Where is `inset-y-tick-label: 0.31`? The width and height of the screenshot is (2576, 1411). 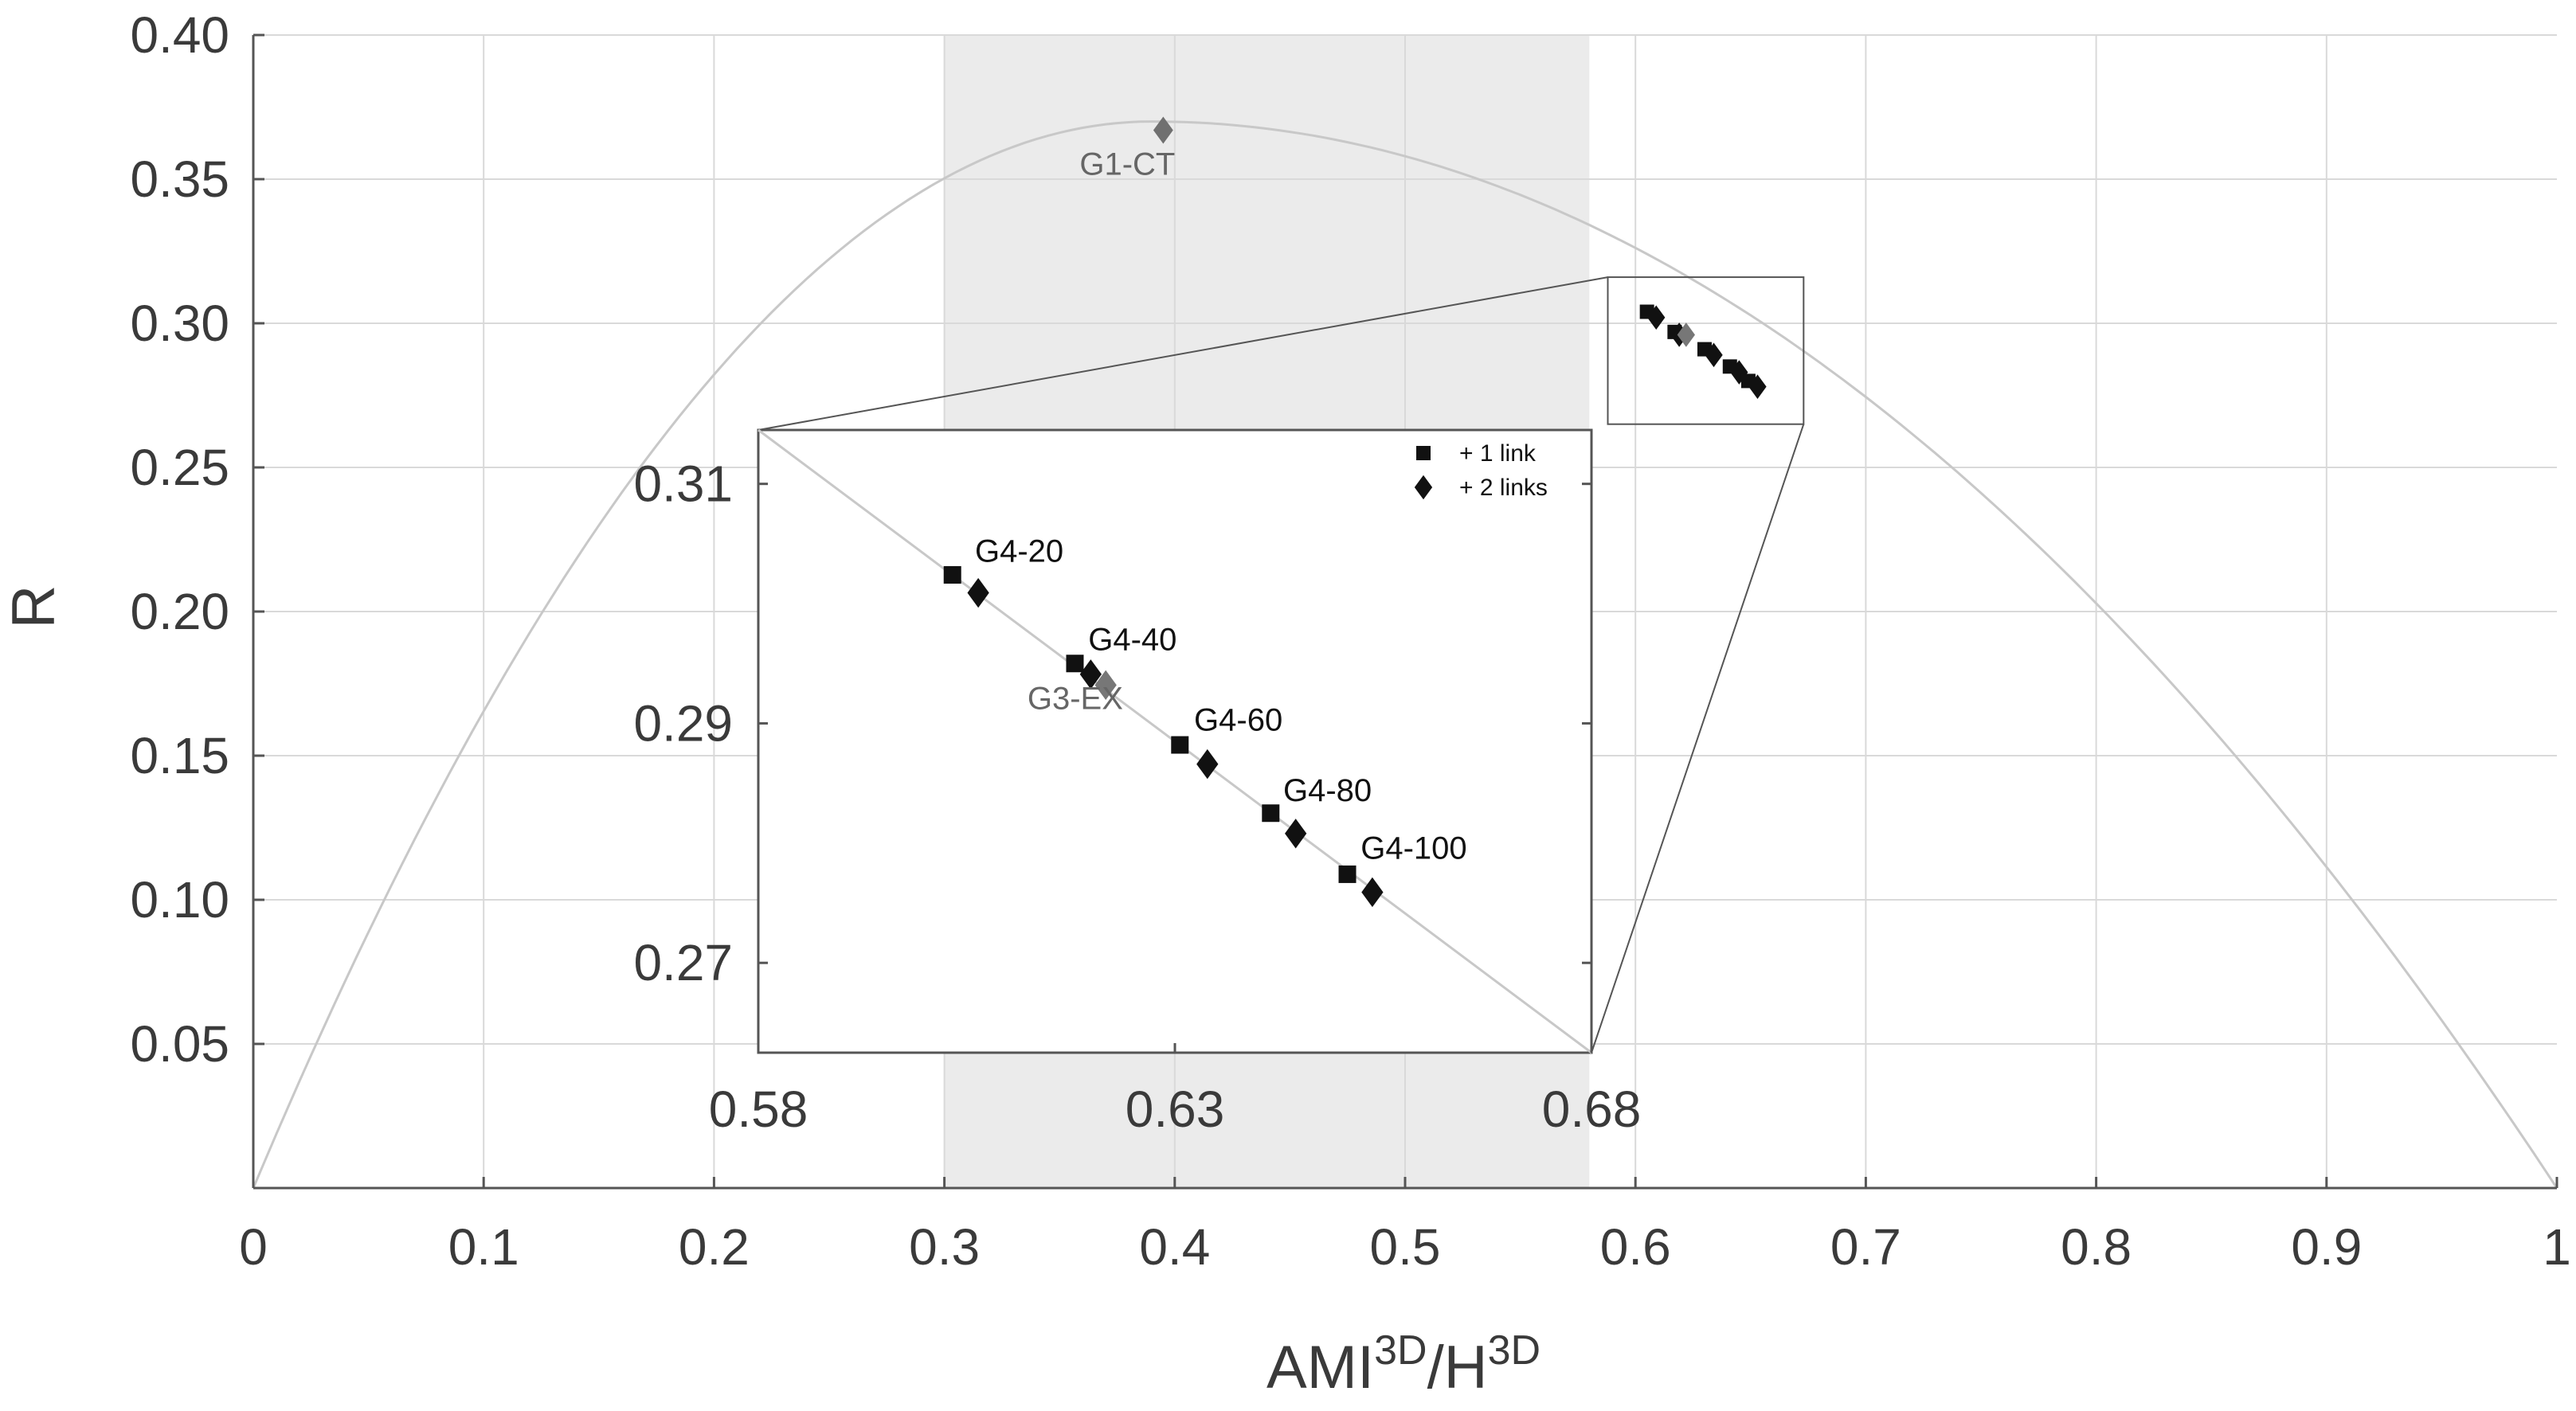 inset-y-tick-label: 0.31 is located at coordinates (683, 484).